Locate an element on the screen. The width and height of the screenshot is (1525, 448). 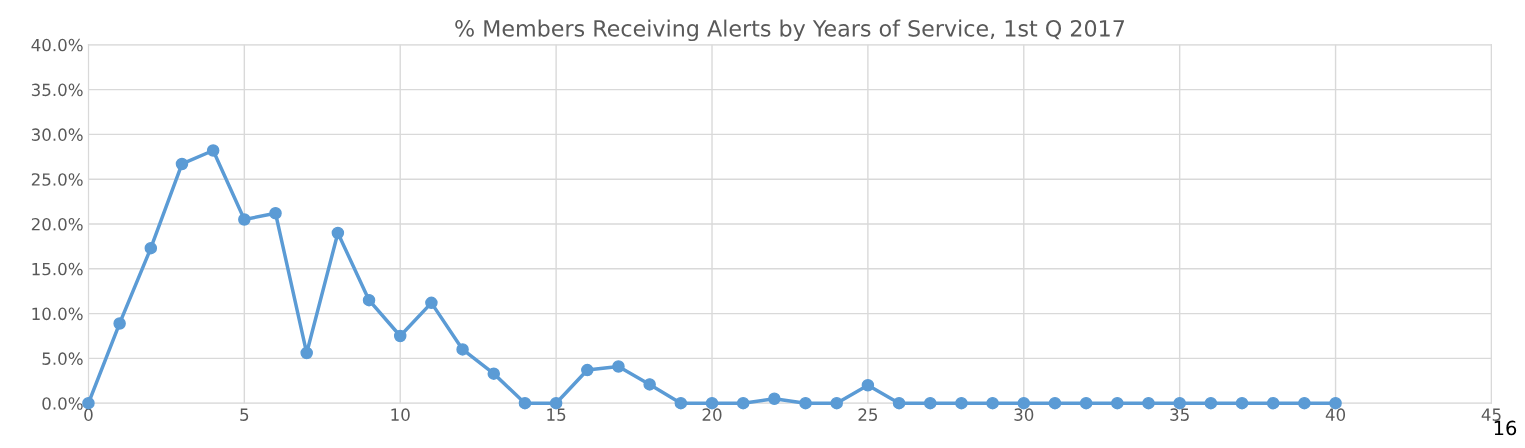
chart-title: % Members Receiving Alerts by Years of Service, 1st Q 2017 is located at coordinates (789, 30).